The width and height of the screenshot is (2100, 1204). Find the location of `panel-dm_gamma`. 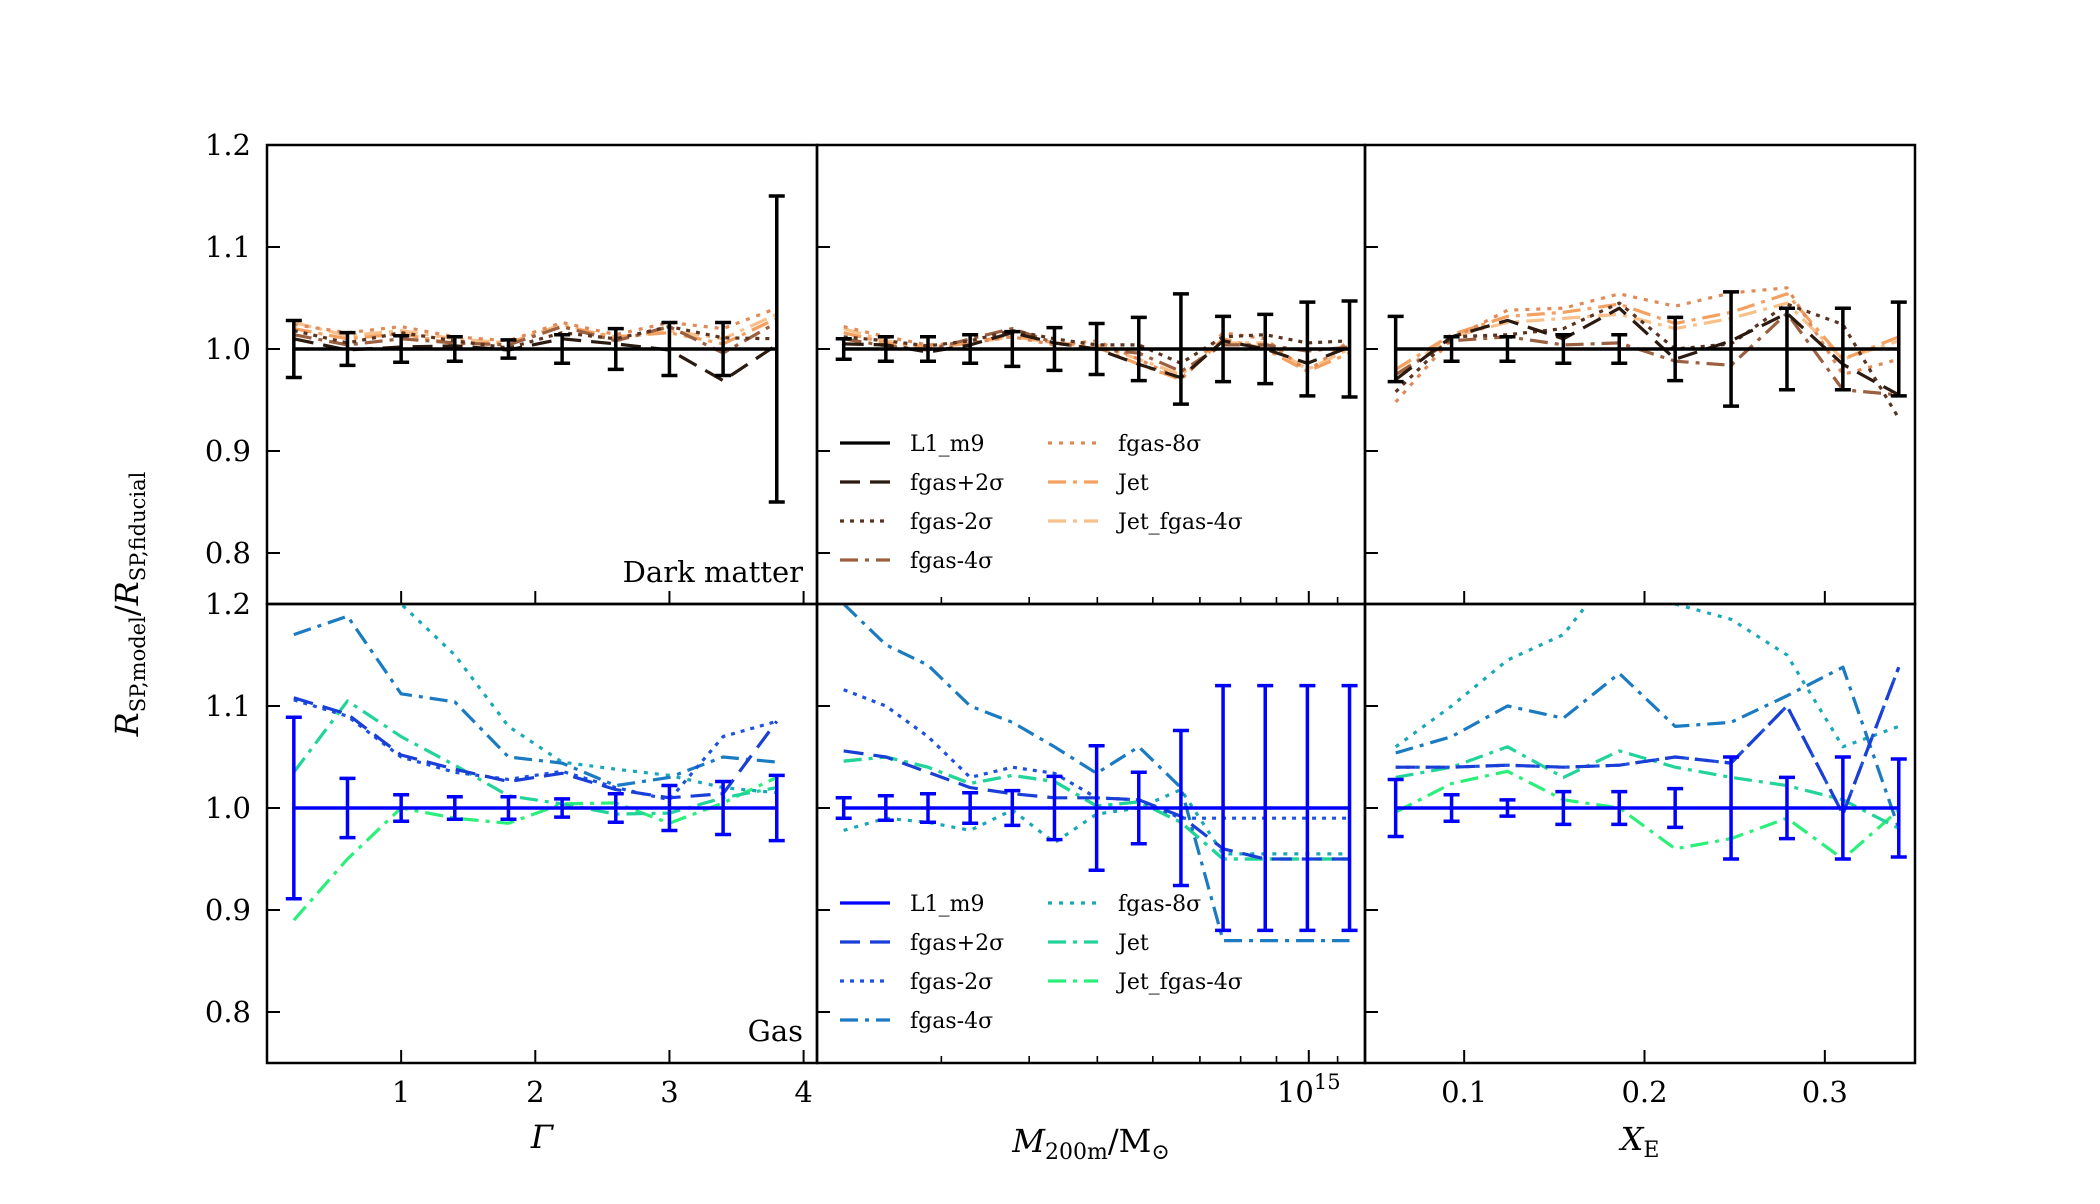

panel-dm_gamma is located at coordinates (535, 349).